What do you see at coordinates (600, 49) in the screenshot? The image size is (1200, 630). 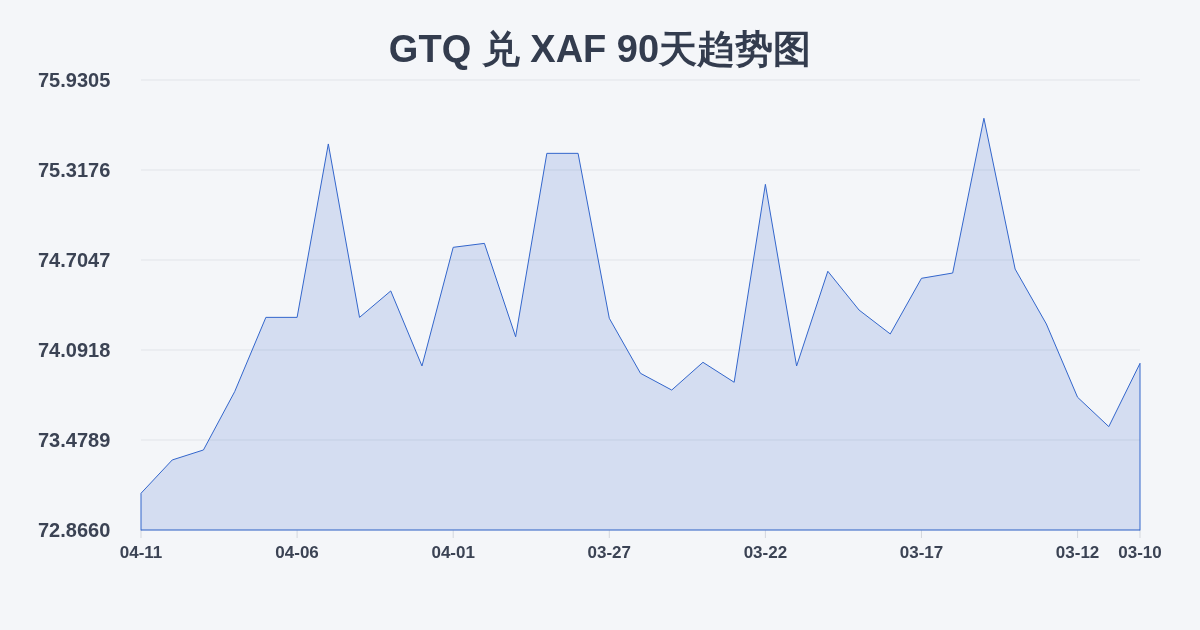 I see `chart-title: GTQ 兑 XAF 90天趋势图` at bounding box center [600, 49].